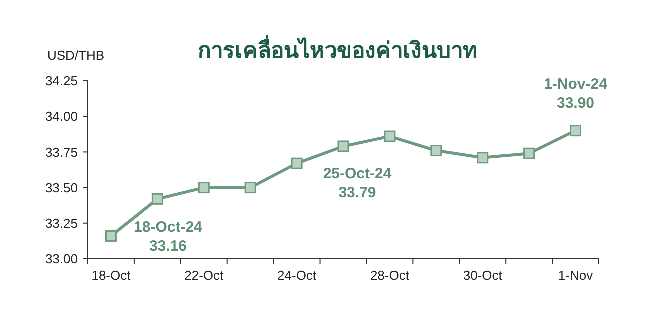 The width and height of the screenshot is (660, 326). What do you see at coordinates (338, 48) in the screenshot?
I see `chart-title: การเคลื่อนไหวของค่าเงินบาท` at bounding box center [338, 48].